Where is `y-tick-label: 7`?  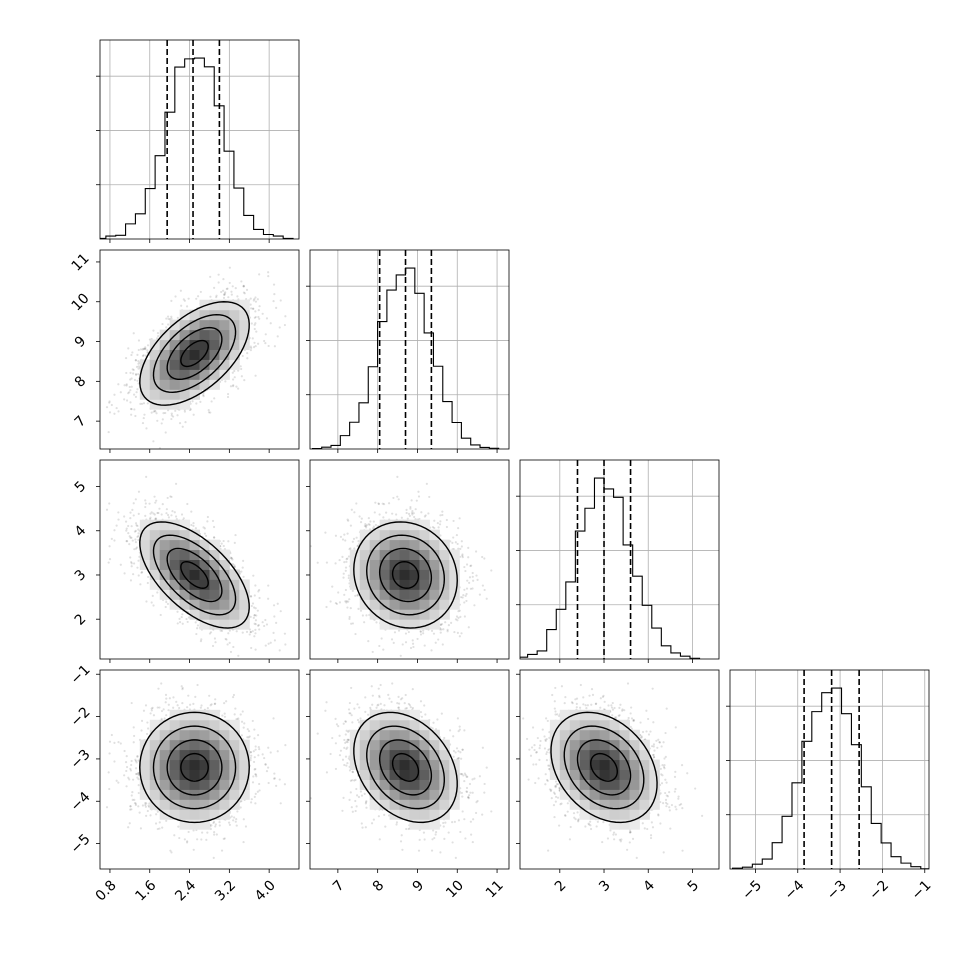 y-tick-label: 7 is located at coordinates (81, 422).